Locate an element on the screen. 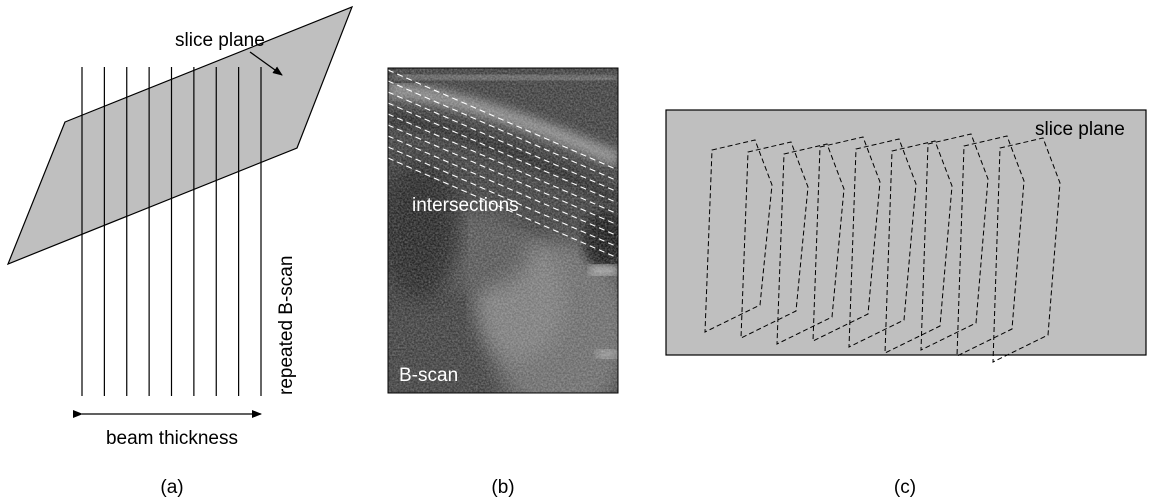  slice-plane-arrow is located at coordinates (266, 63).